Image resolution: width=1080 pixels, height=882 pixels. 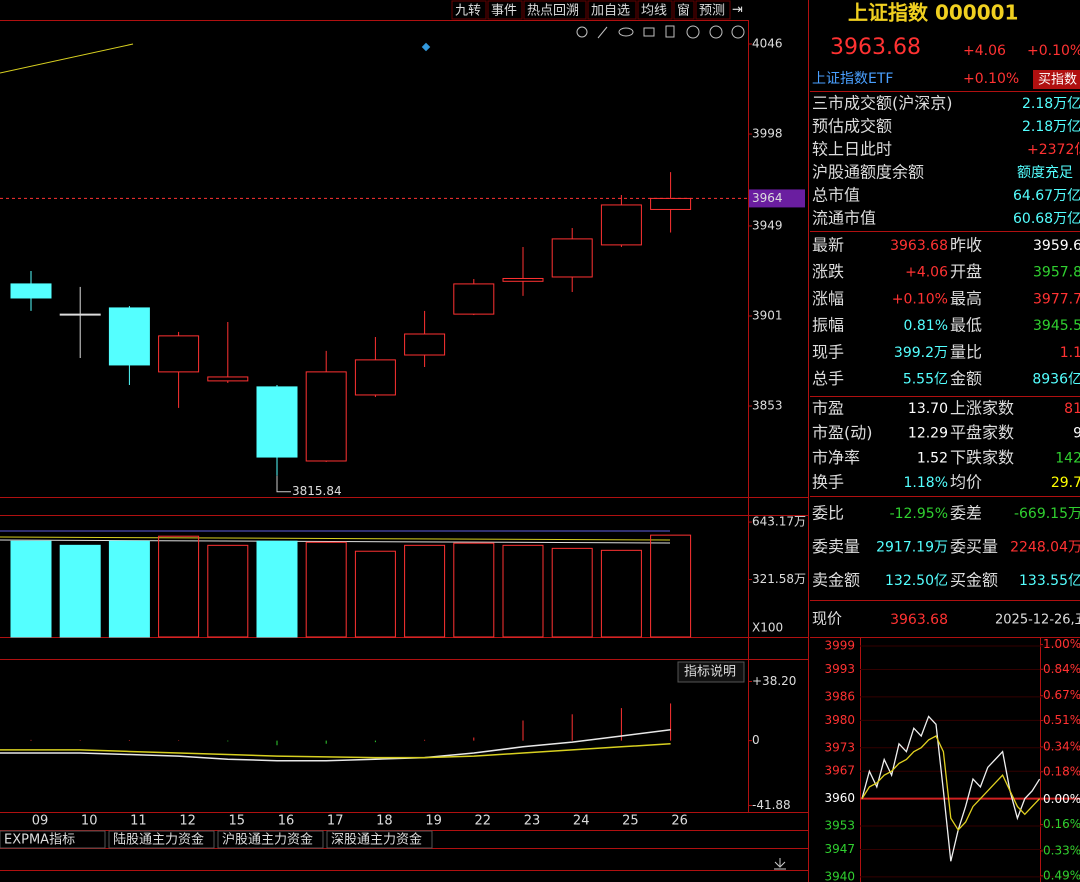 I want to click on info-label: 委比, so click(x=828, y=513).